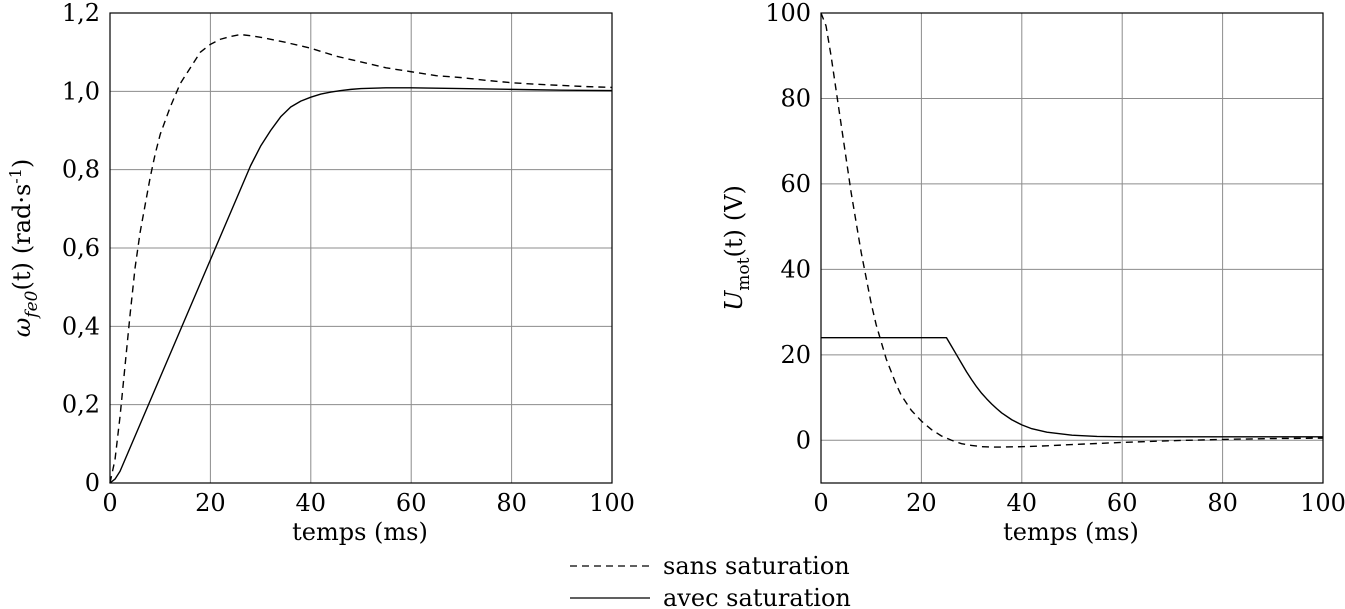  I want to click on y-axis-label-umot: Umot(t) (V), so click(737, 248).